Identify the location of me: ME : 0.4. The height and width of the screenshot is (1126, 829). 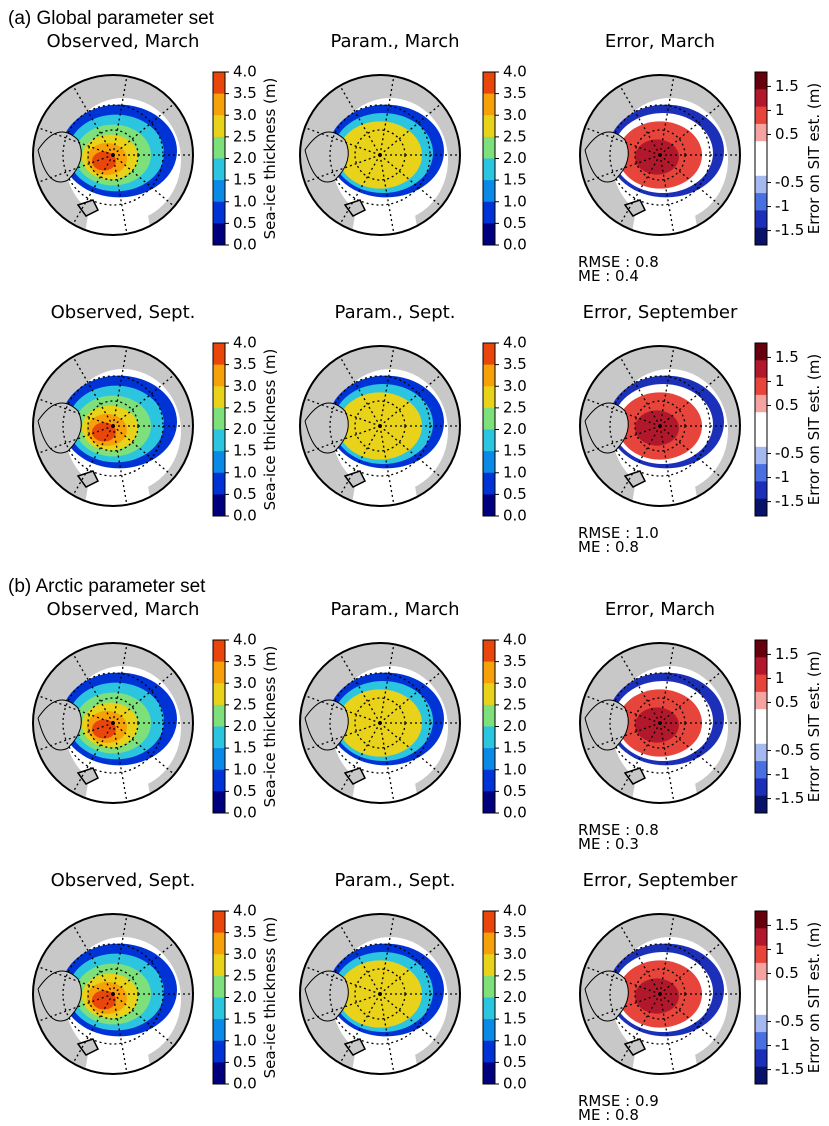
(608, 276).